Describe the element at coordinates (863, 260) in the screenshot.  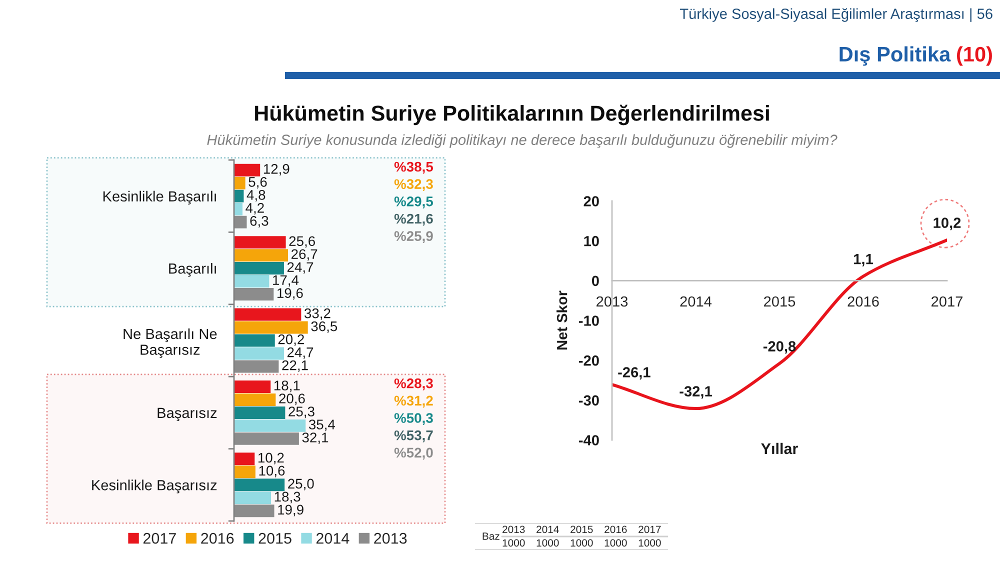
I see `data-label: 1,1` at that location.